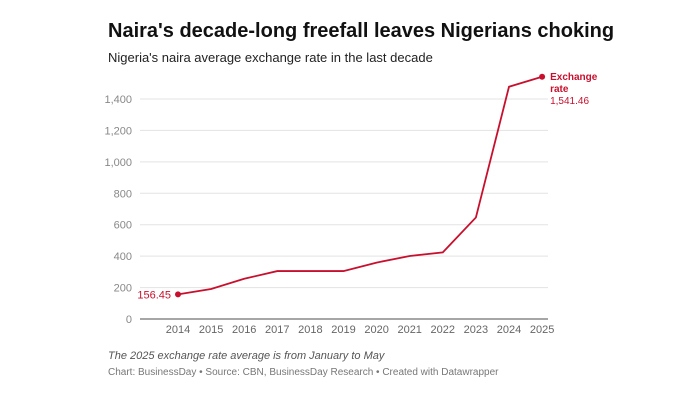 The width and height of the screenshot is (700, 400). What do you see at coordinates (244, 330) in the screenshot?
I see `x-tick-label: 2016` at bounding box center [244, 330].